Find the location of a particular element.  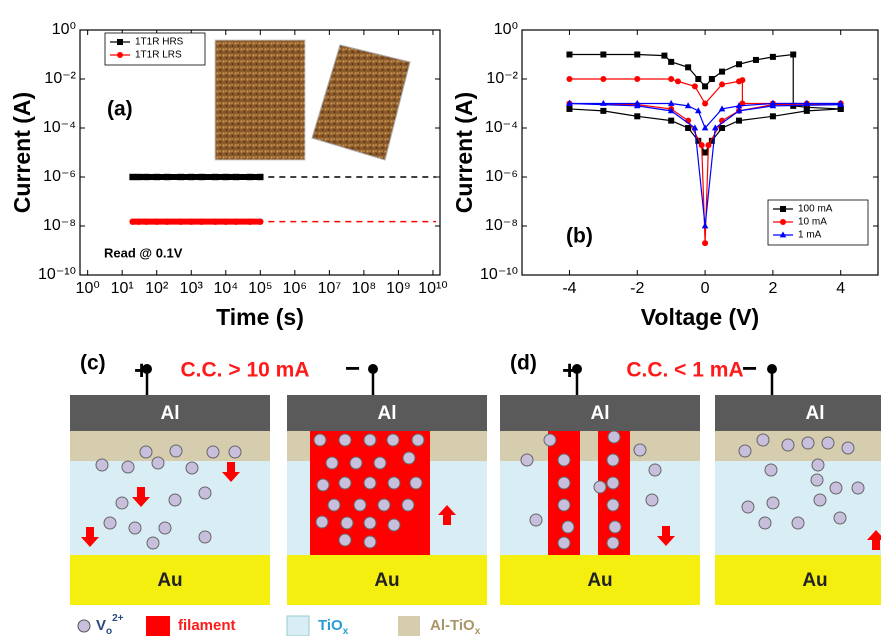

subscript: x is located at coordinates (346, 631).